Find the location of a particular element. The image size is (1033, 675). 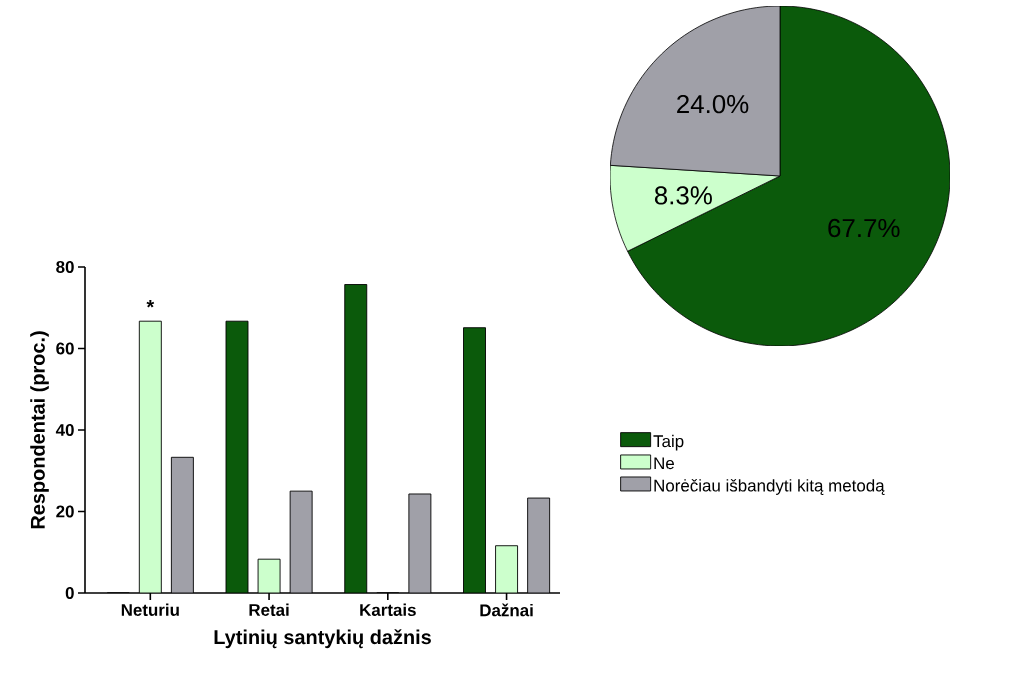

x-axis-title: Lytinių santykių dažnis is located at coordinates (322, 639).